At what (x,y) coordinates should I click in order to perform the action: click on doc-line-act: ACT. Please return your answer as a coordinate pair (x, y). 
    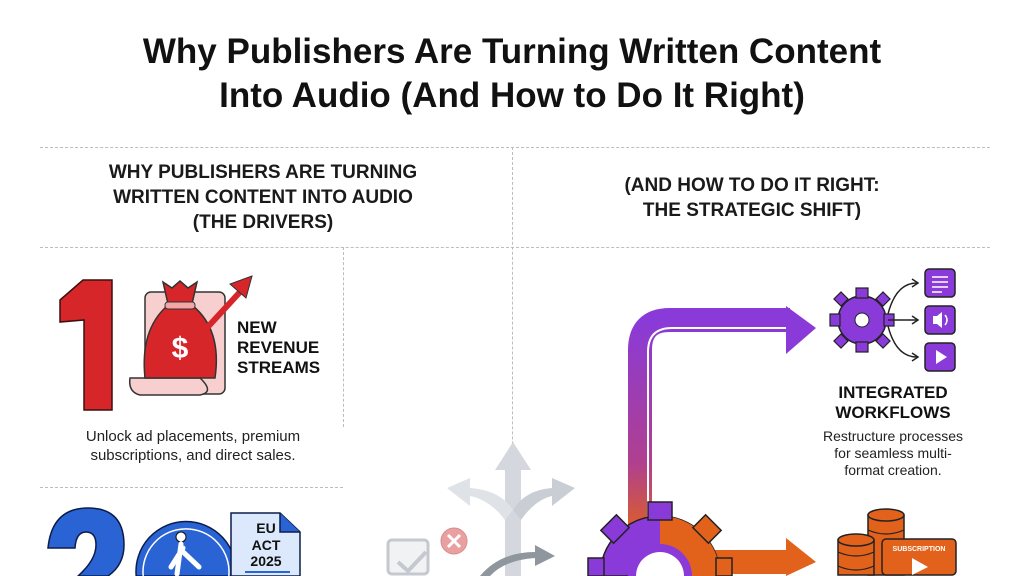
    Looking at the image, I should click on (266, 545).